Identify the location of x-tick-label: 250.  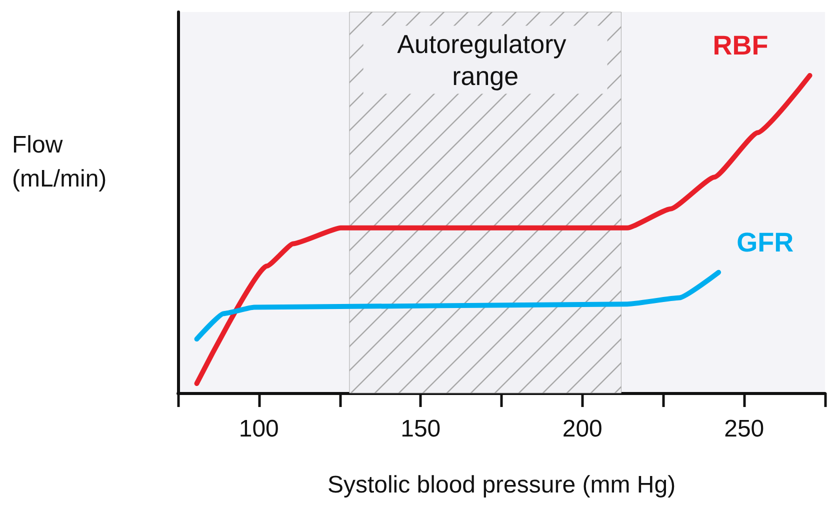
(744, 429).